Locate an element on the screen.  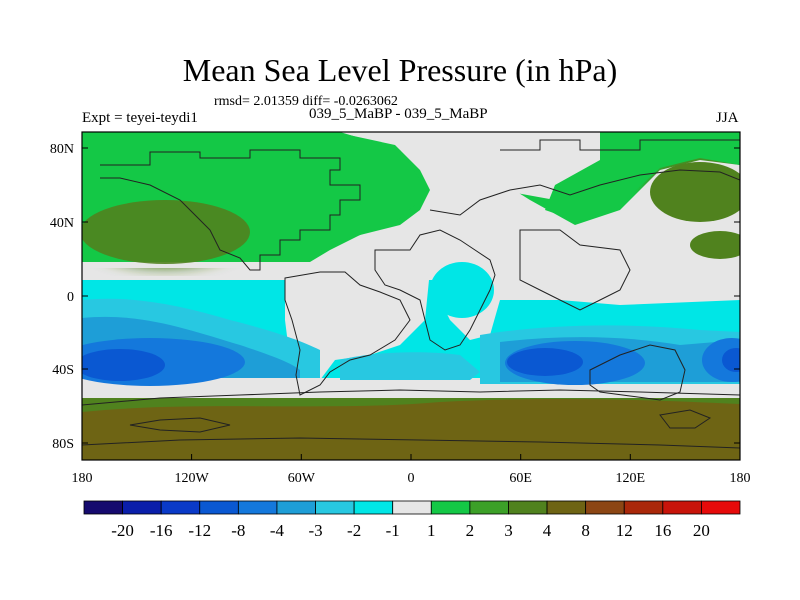
chart-title: Mean Sea Level Pressure (in hPa) is located at coordinates (400, 70).